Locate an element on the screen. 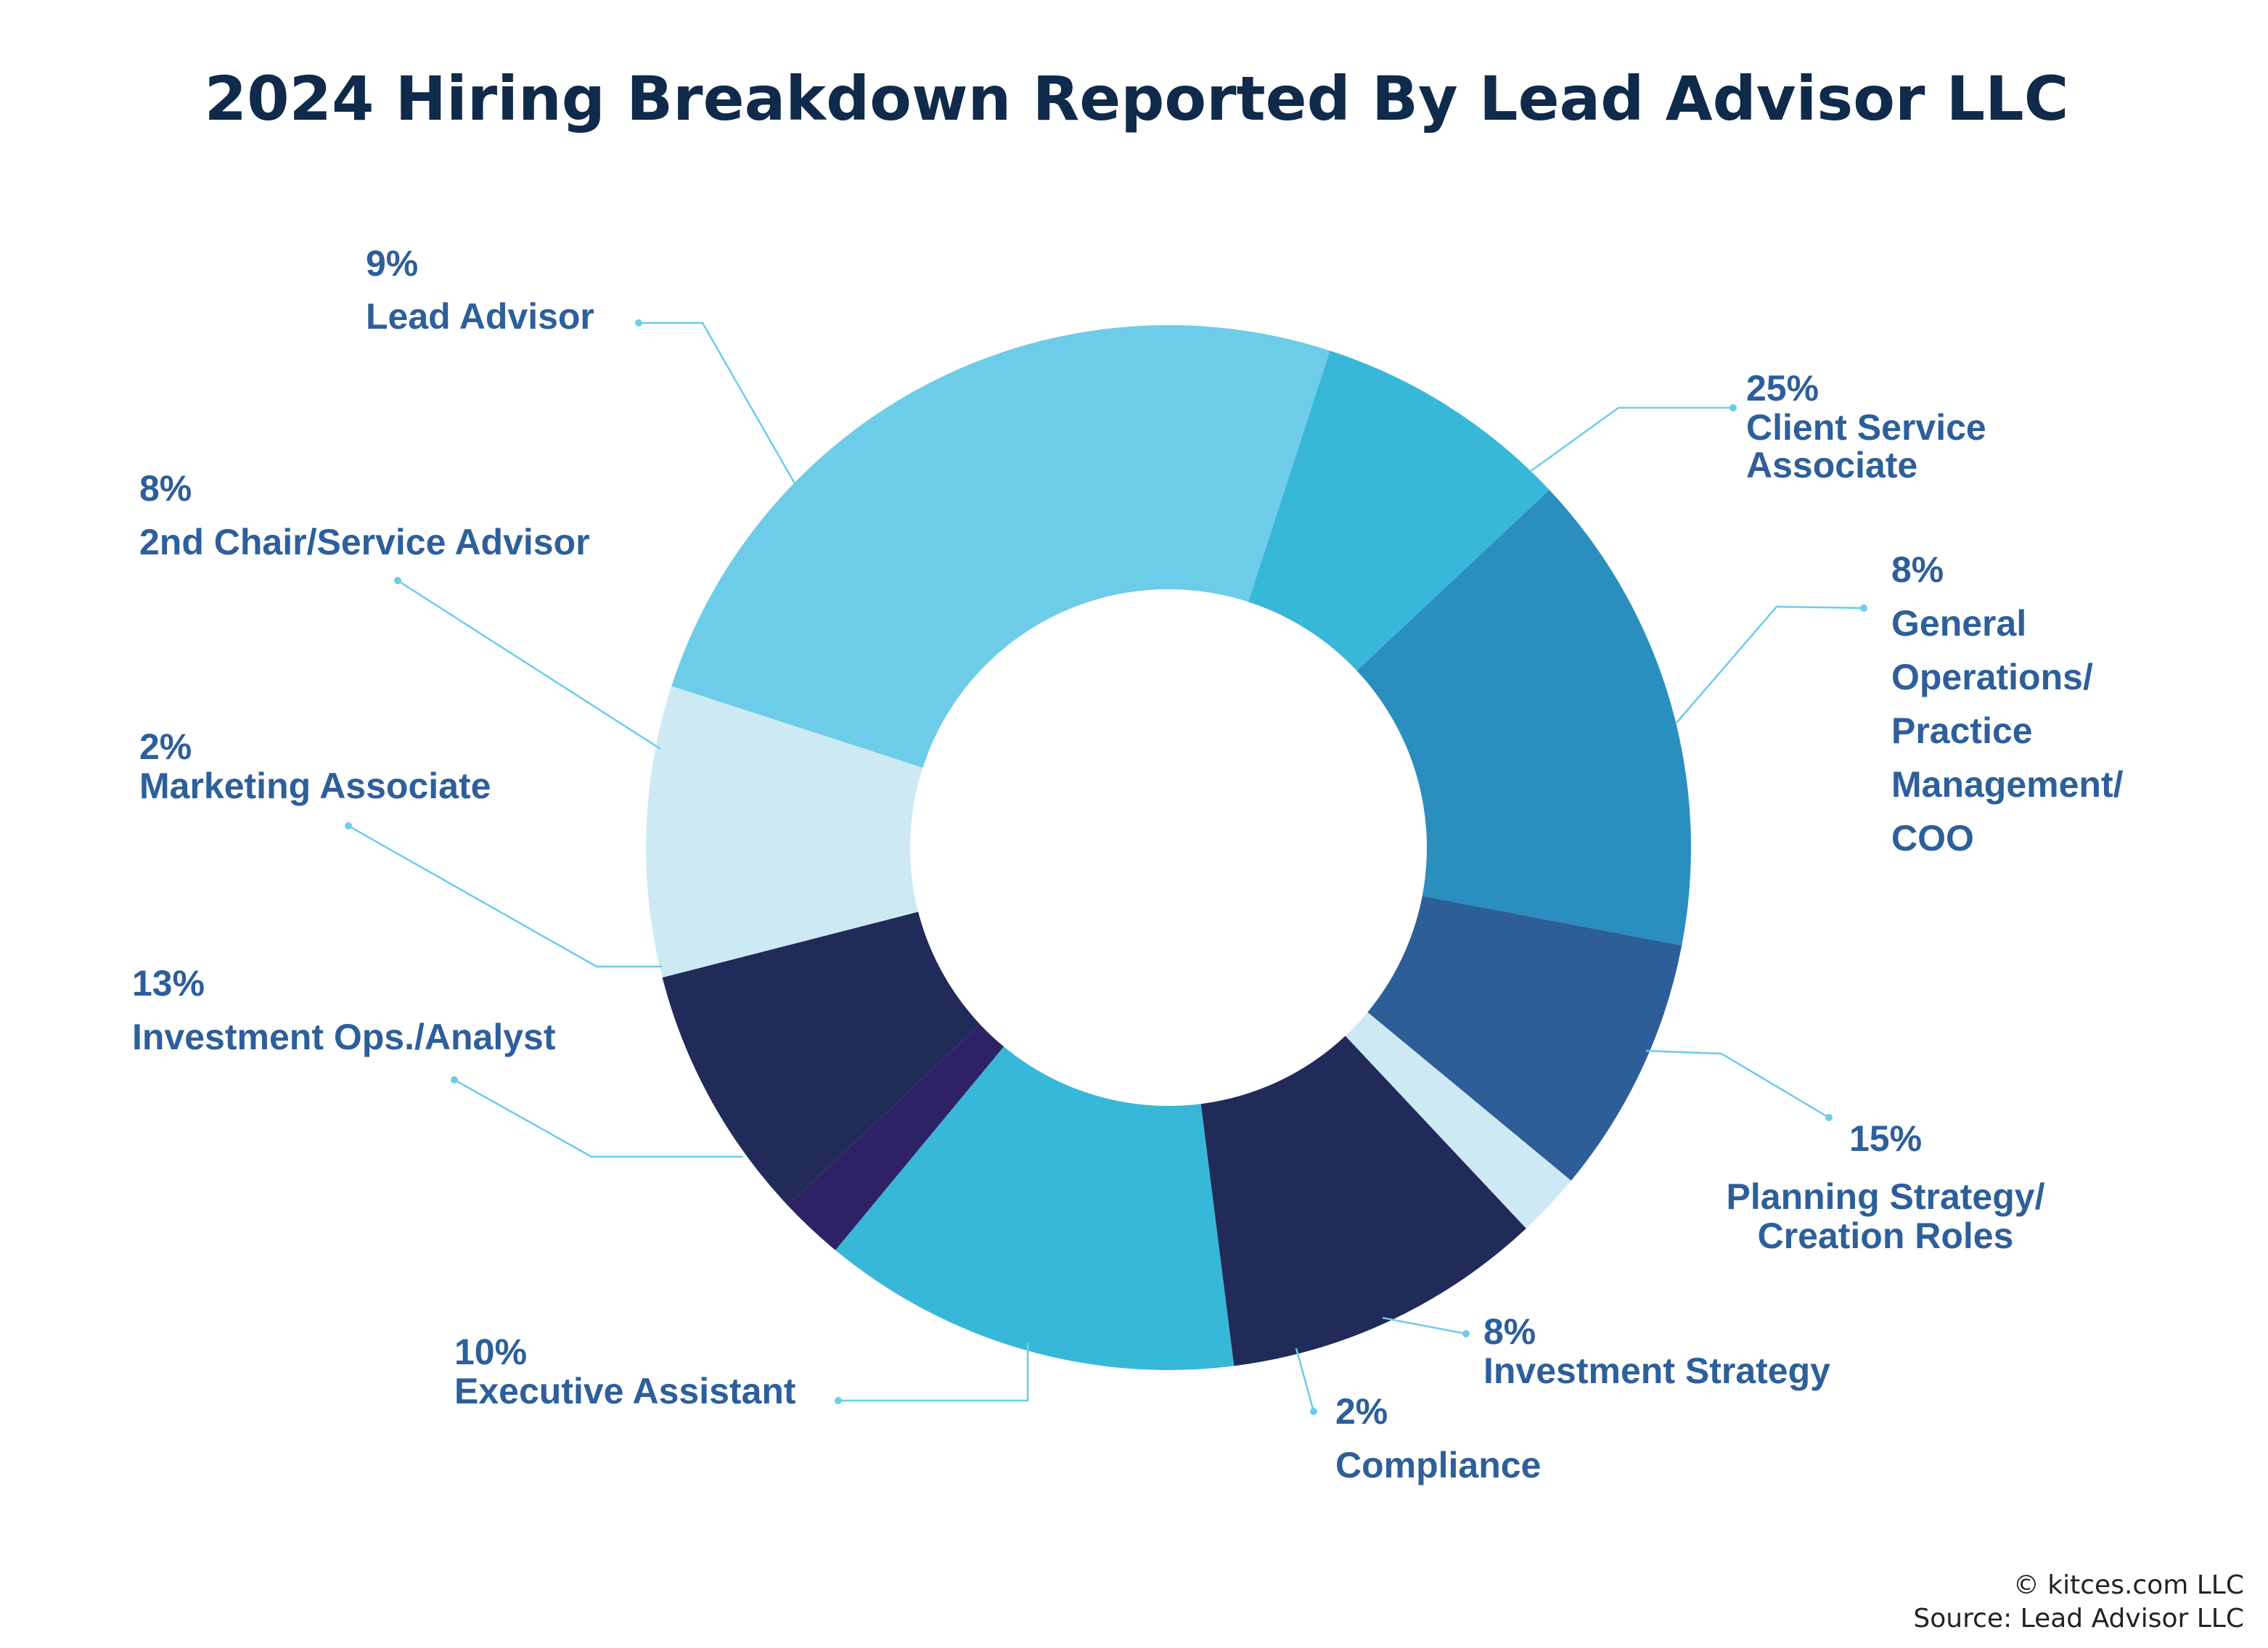 This screenshot has width=2268, height=1648. donut-slice-lead-advisor is located at coordinates (784, 832).